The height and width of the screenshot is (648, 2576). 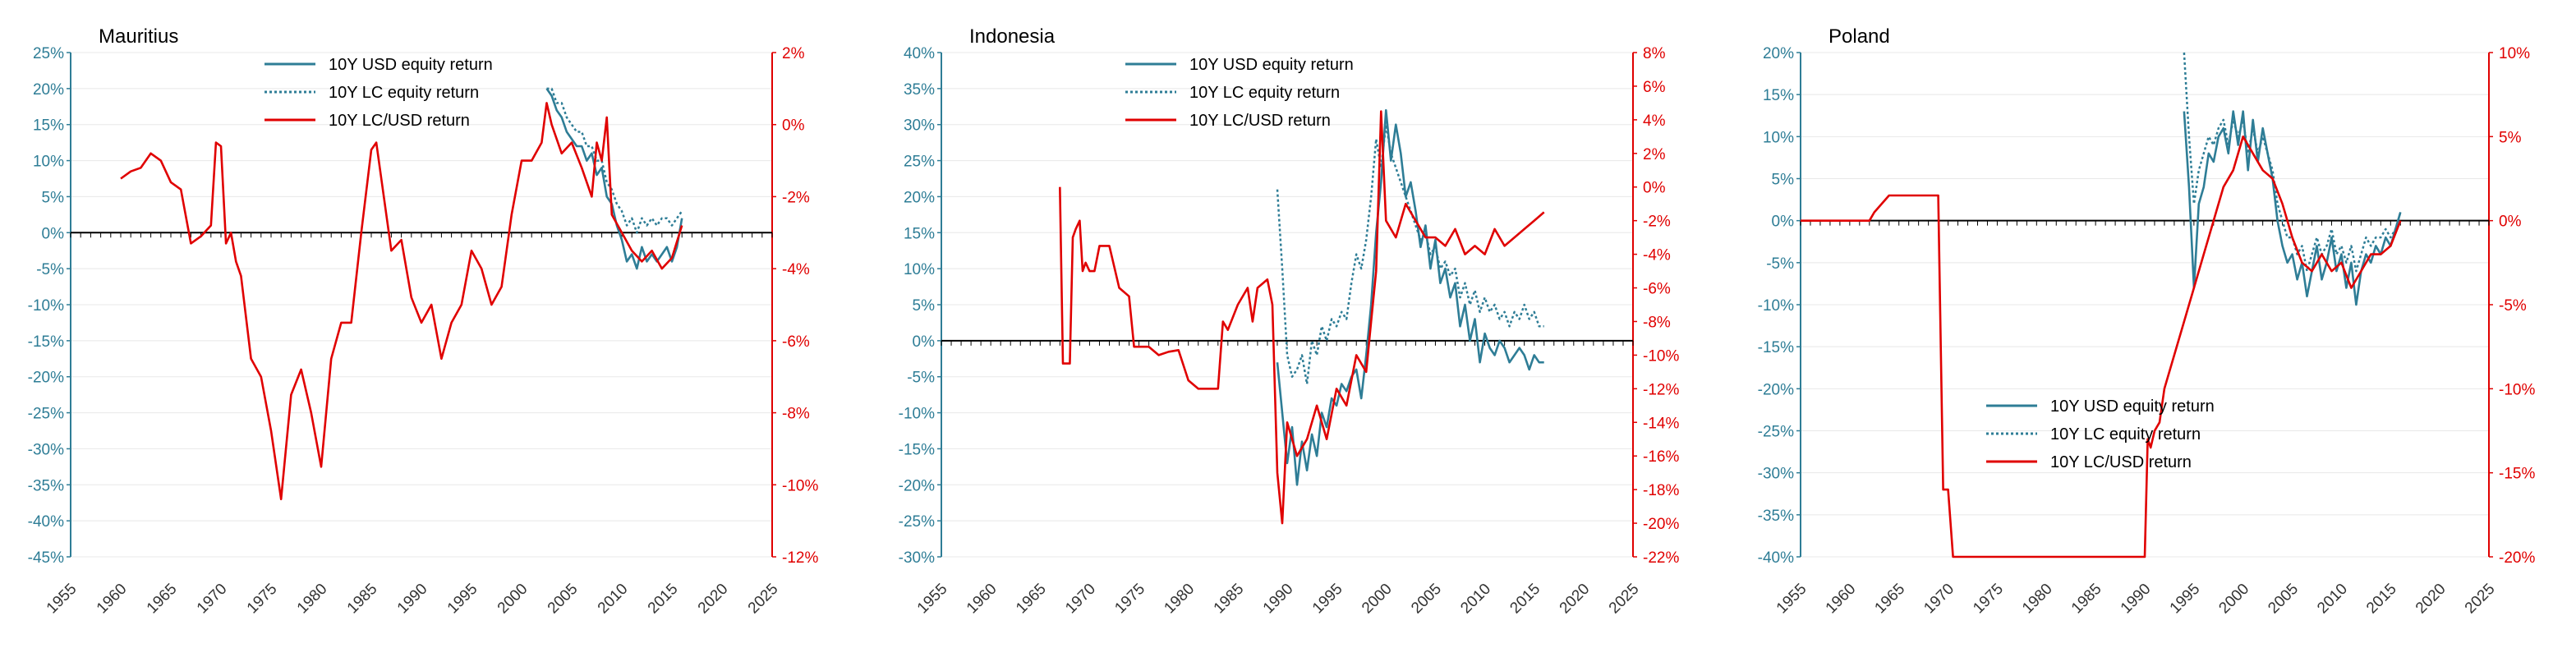 I want to click on right-tick-label: -15%, so click(x=2517, y=475).